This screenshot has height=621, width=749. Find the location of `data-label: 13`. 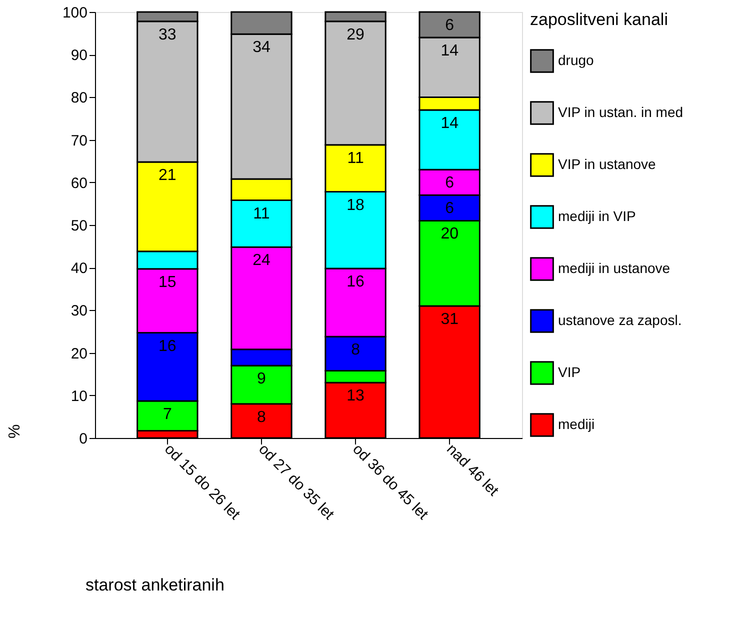

data-label: 13 is located at coordinates (355, 396).